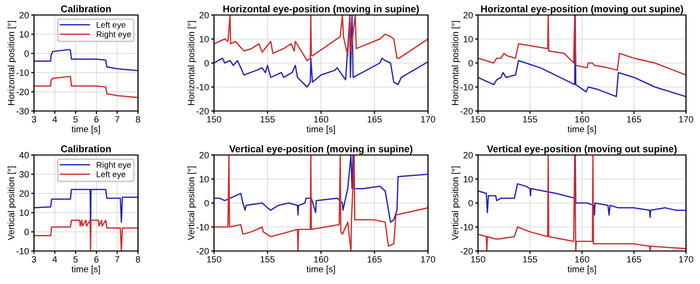 The width and height of the screenshot is (700, 284). I want to click on chart-title: Horizontal eye-position (moving out supine), so click(582, 9).